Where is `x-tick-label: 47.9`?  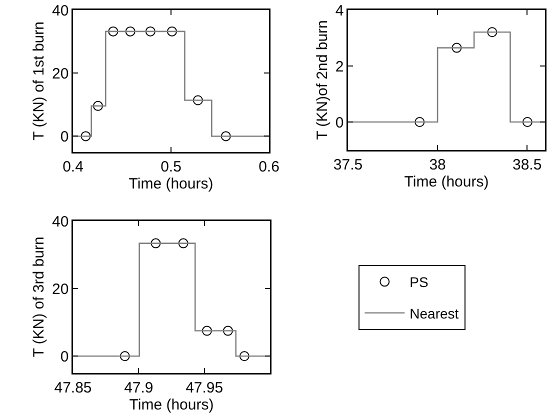 x-tick-label: 47.9 is located at coordinates (139, 387).